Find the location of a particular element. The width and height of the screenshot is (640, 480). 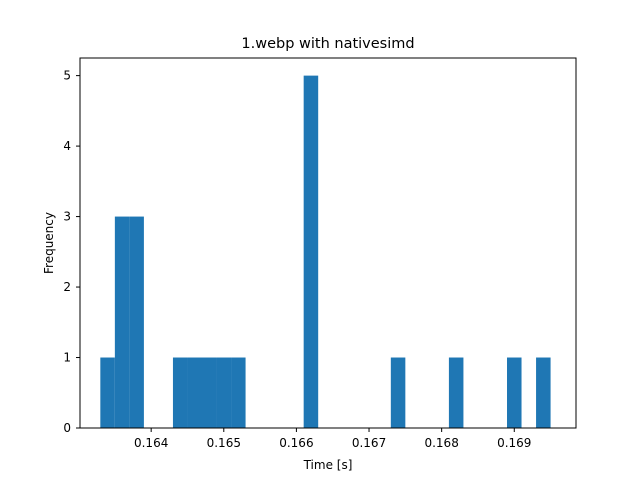

x-tick-label: 0.164 is located at coordinates (151, 443).